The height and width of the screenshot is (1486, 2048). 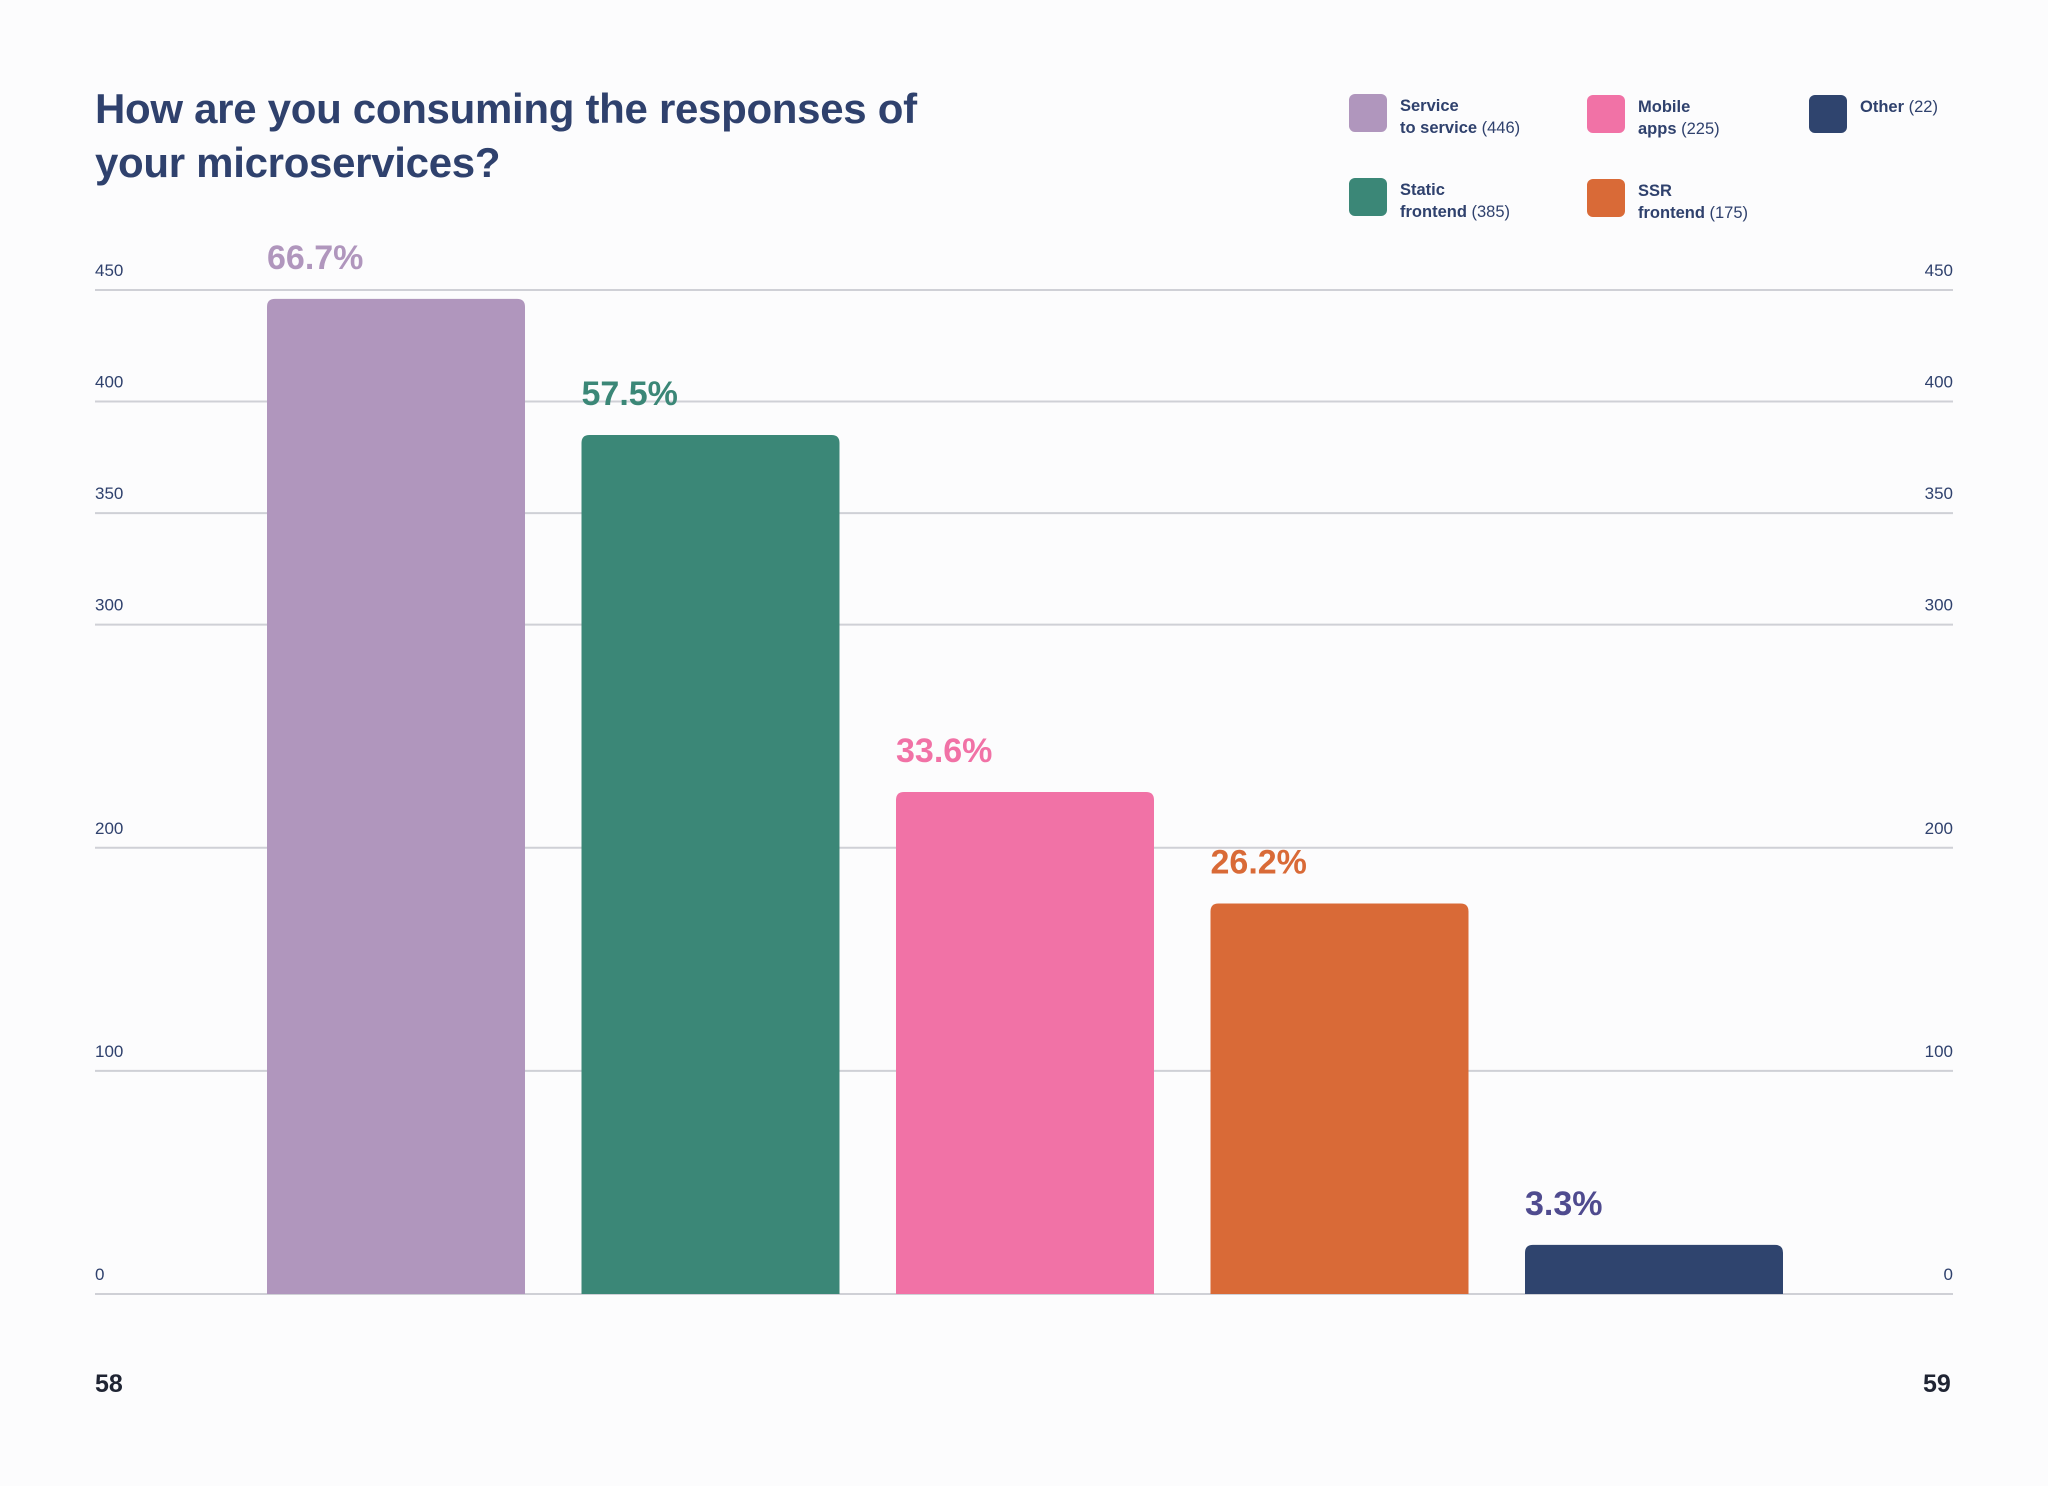 I want to click on page-number-left: 58, so click(x=109, y=1384).